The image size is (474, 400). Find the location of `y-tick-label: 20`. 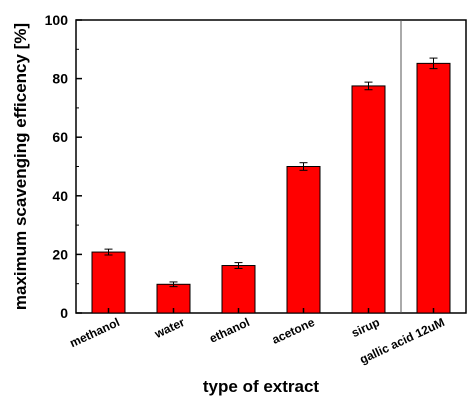

y-tick-label: 20 is located at coordinates (60, 254).